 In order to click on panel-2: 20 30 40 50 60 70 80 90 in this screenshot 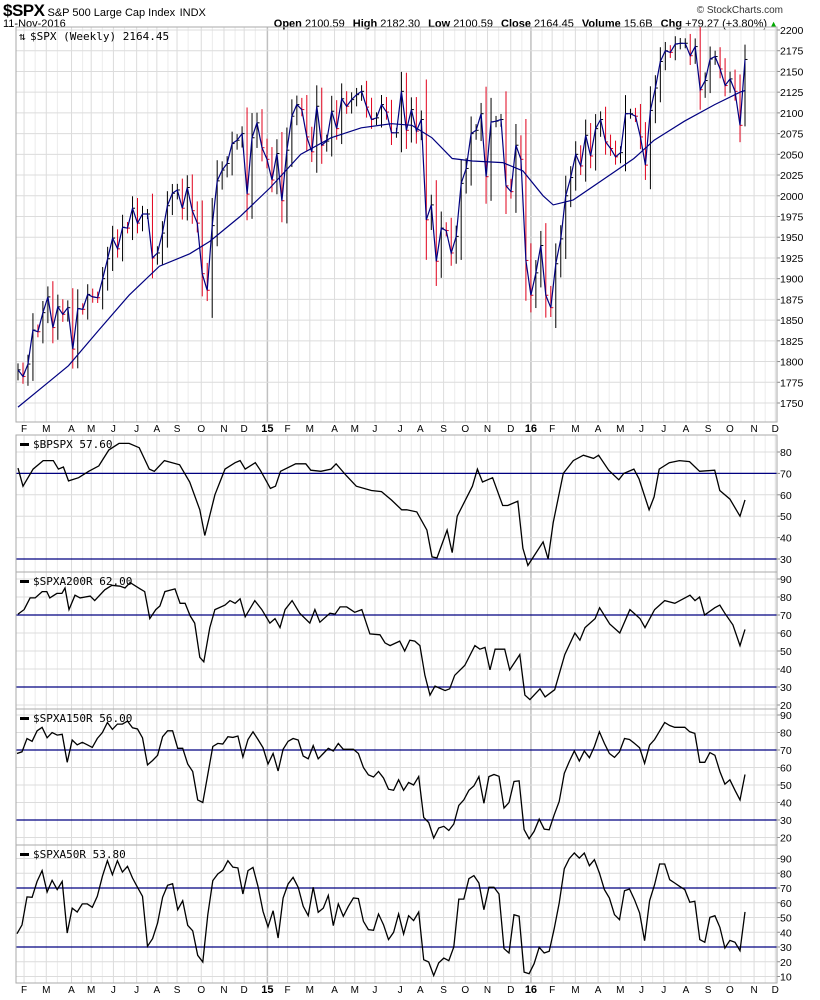, I will do `click(403, 641)`.